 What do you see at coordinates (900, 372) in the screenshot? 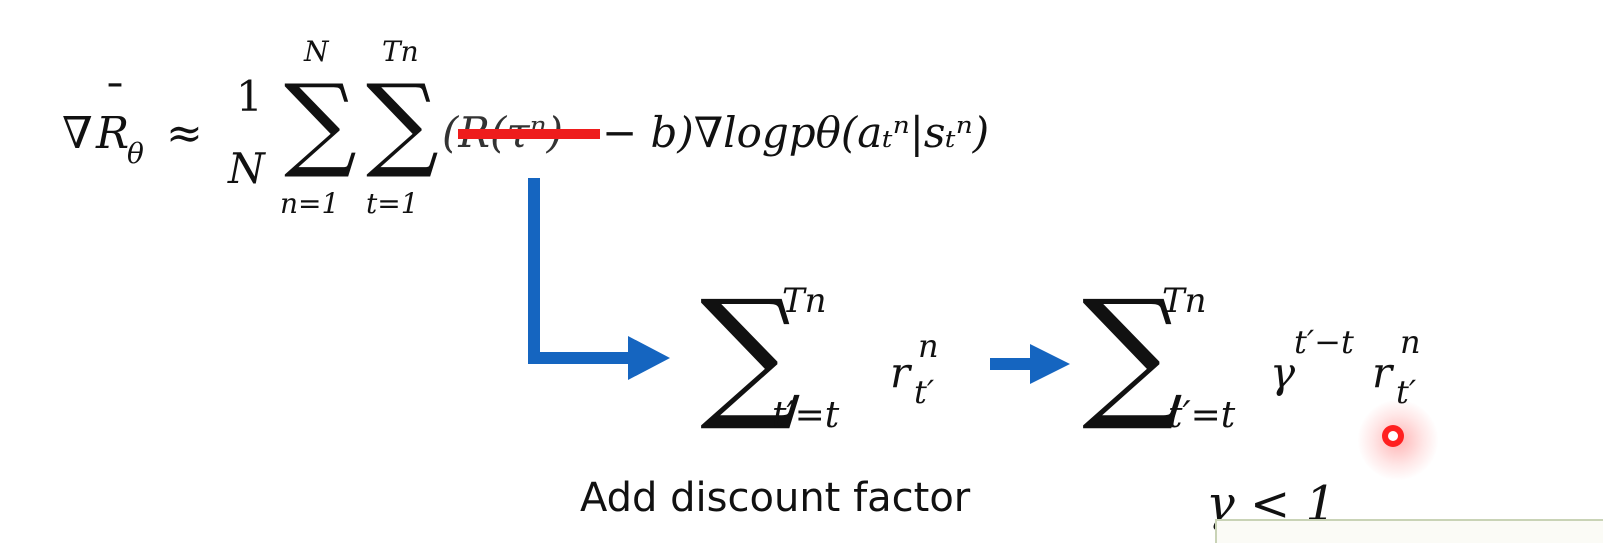
I see `r-term: r` at bounding box center [900, 372].